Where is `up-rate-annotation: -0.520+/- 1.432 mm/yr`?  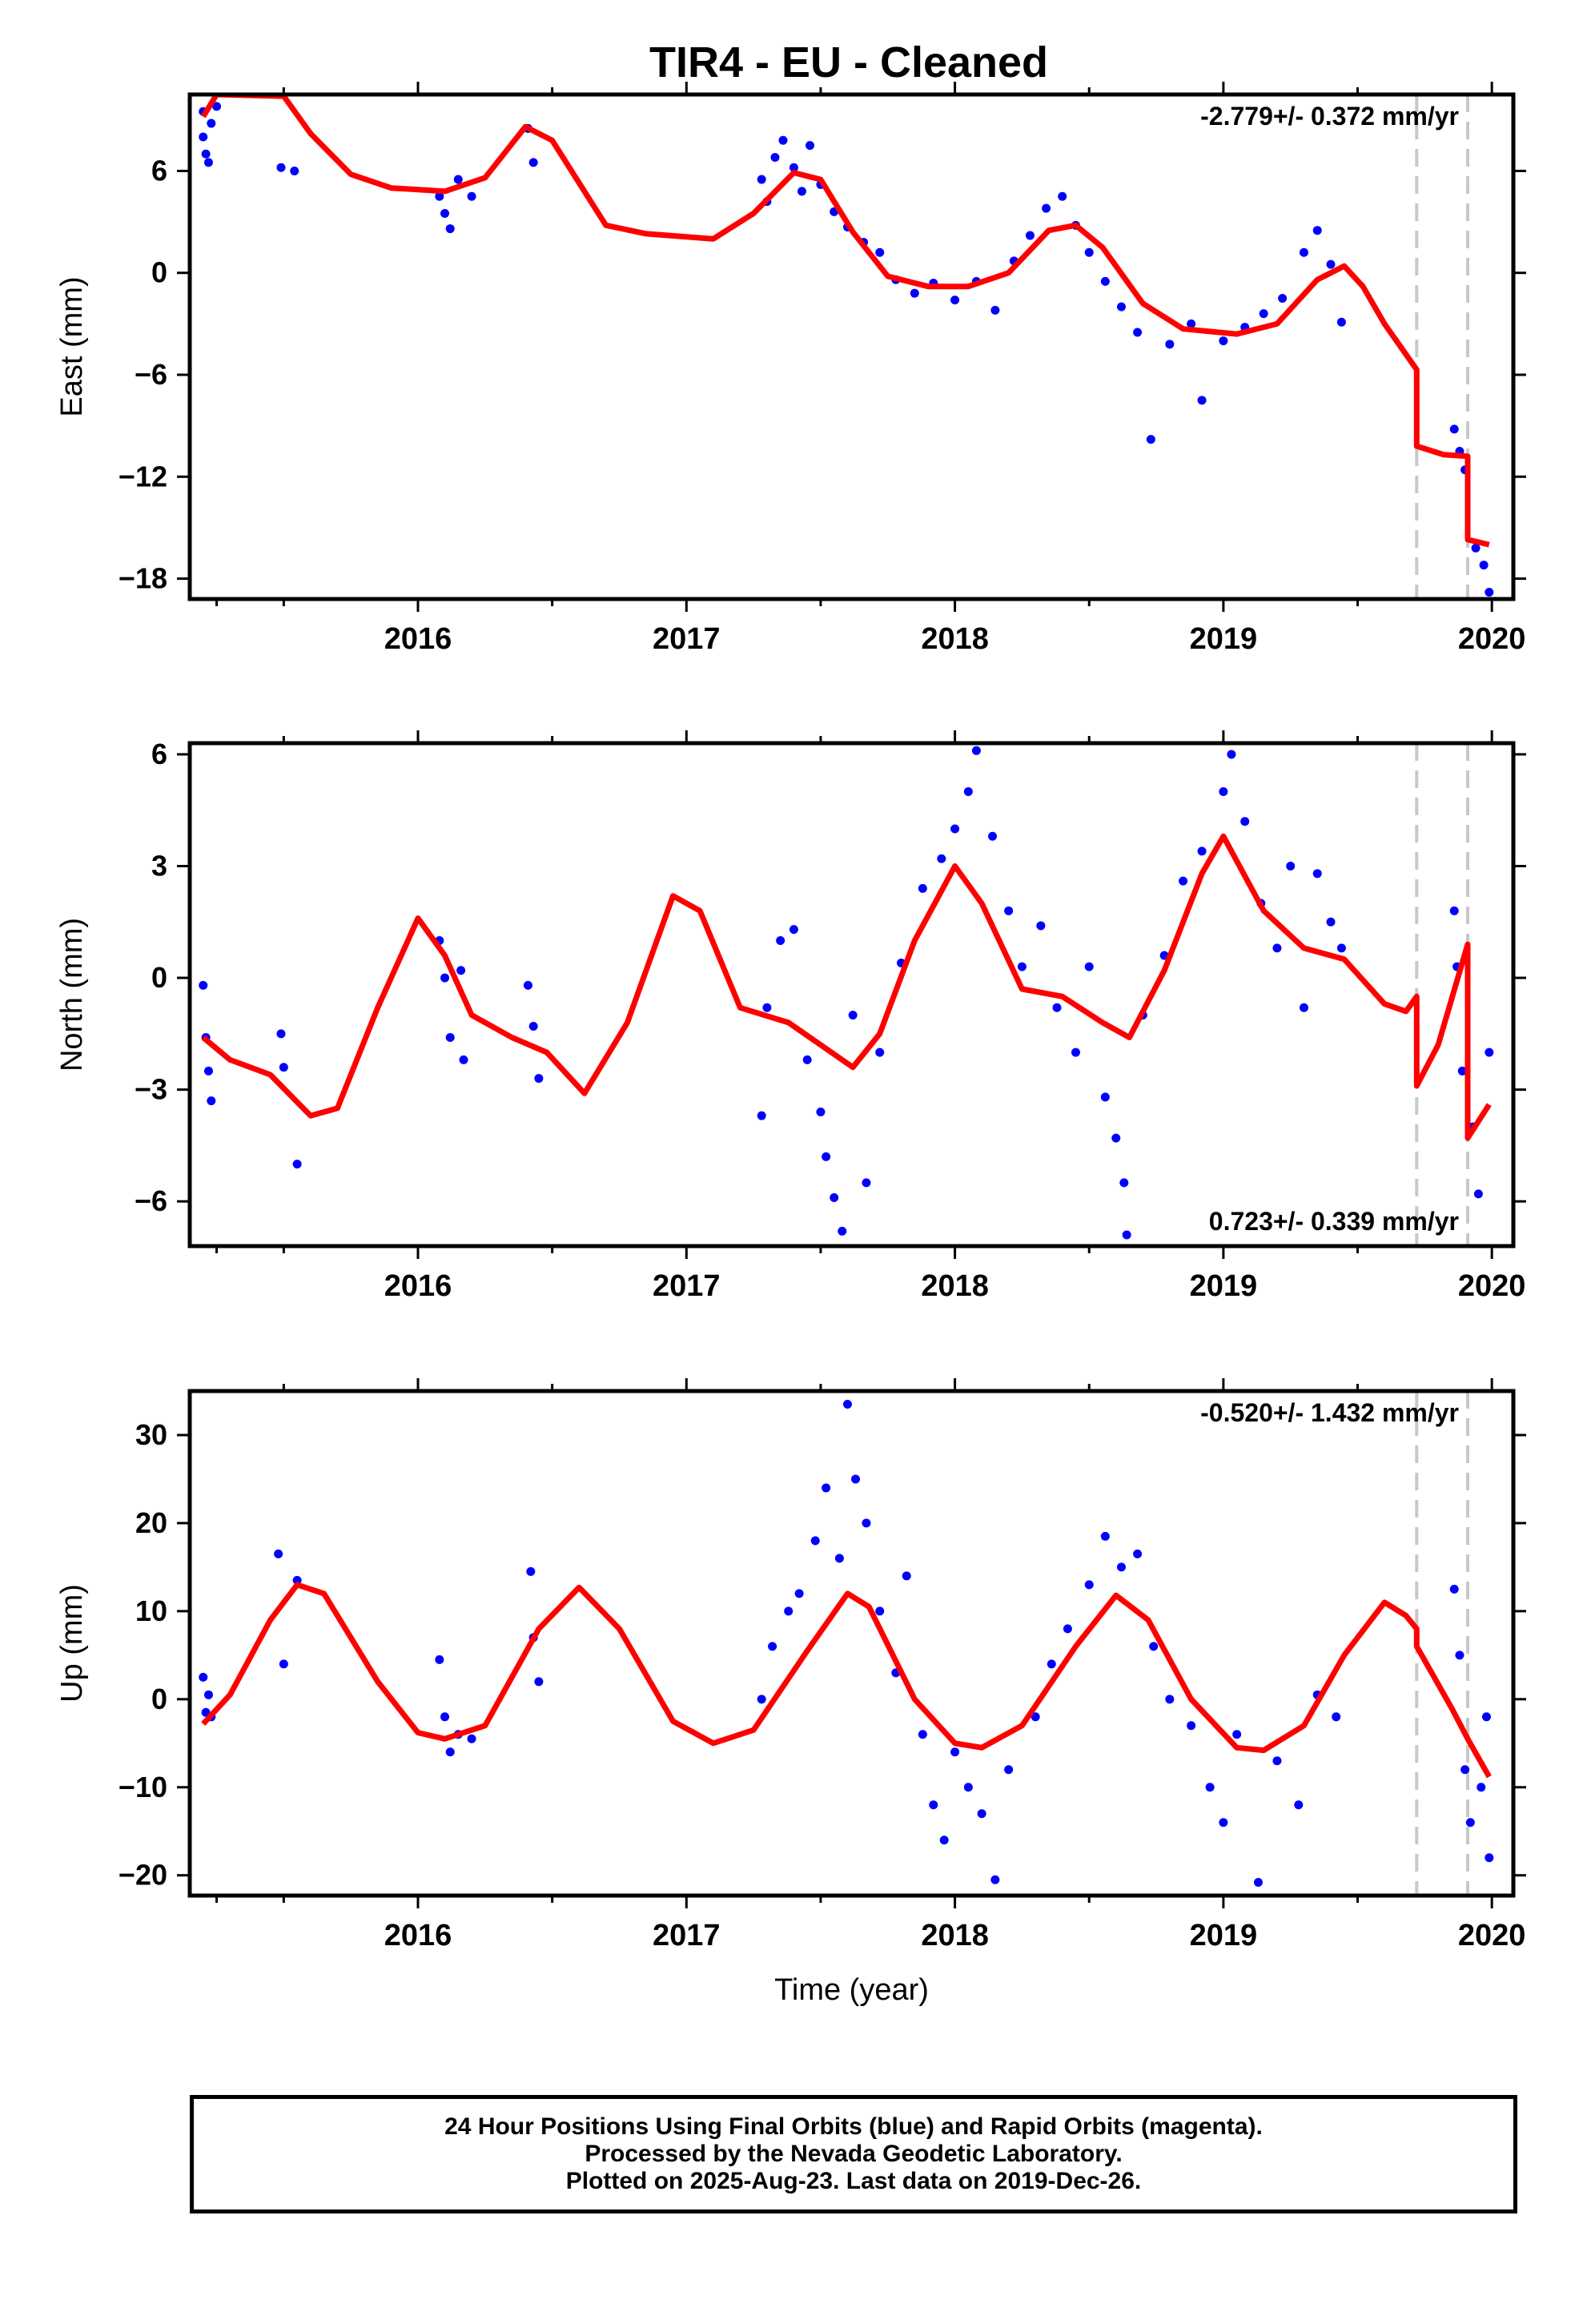 up-rate-annotation: -0.520+/- 1.432 mm/yr is located at coordinates (1329, 1412).